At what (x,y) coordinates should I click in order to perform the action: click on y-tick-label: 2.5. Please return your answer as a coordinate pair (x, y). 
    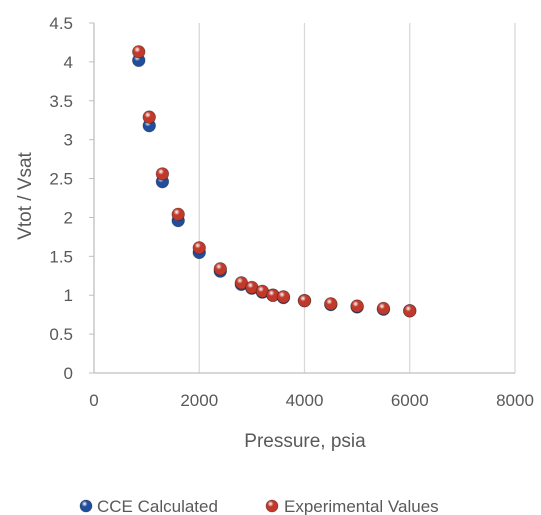
    Looking at the image, I should click on (61, 179).